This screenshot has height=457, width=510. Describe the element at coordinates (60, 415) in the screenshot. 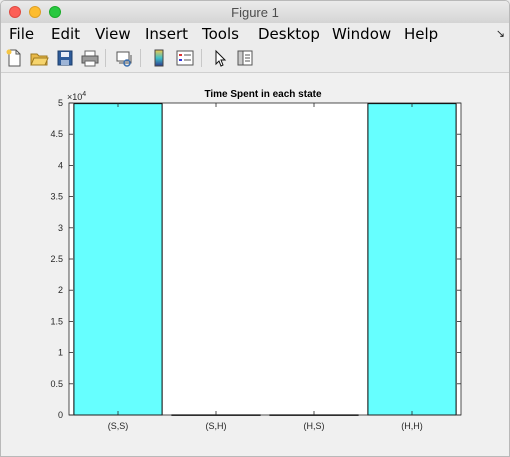

I see `y-tick-label: 0` at that location.